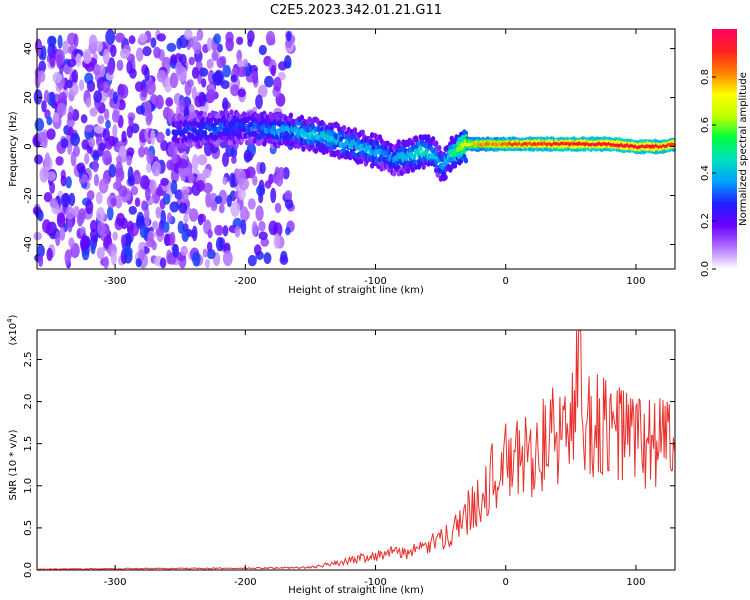  Describe the element at coordinates (28, 97) in the screenshot. I see `y-tick-label: 20` at that location.